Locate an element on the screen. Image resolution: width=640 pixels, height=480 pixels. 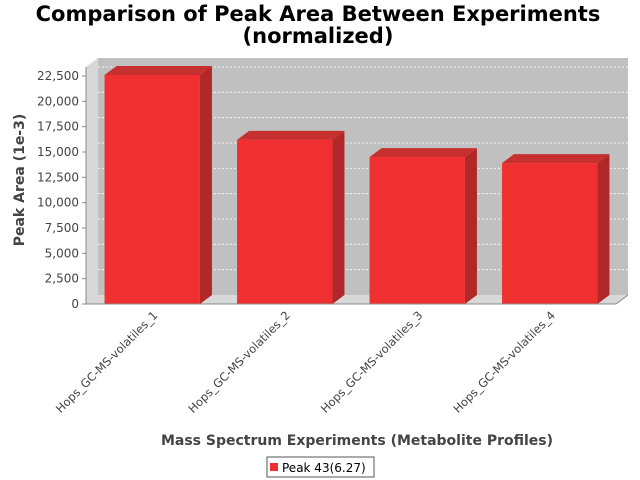
legend: Peak 43(6.27) is located at coordinates (320, 467).